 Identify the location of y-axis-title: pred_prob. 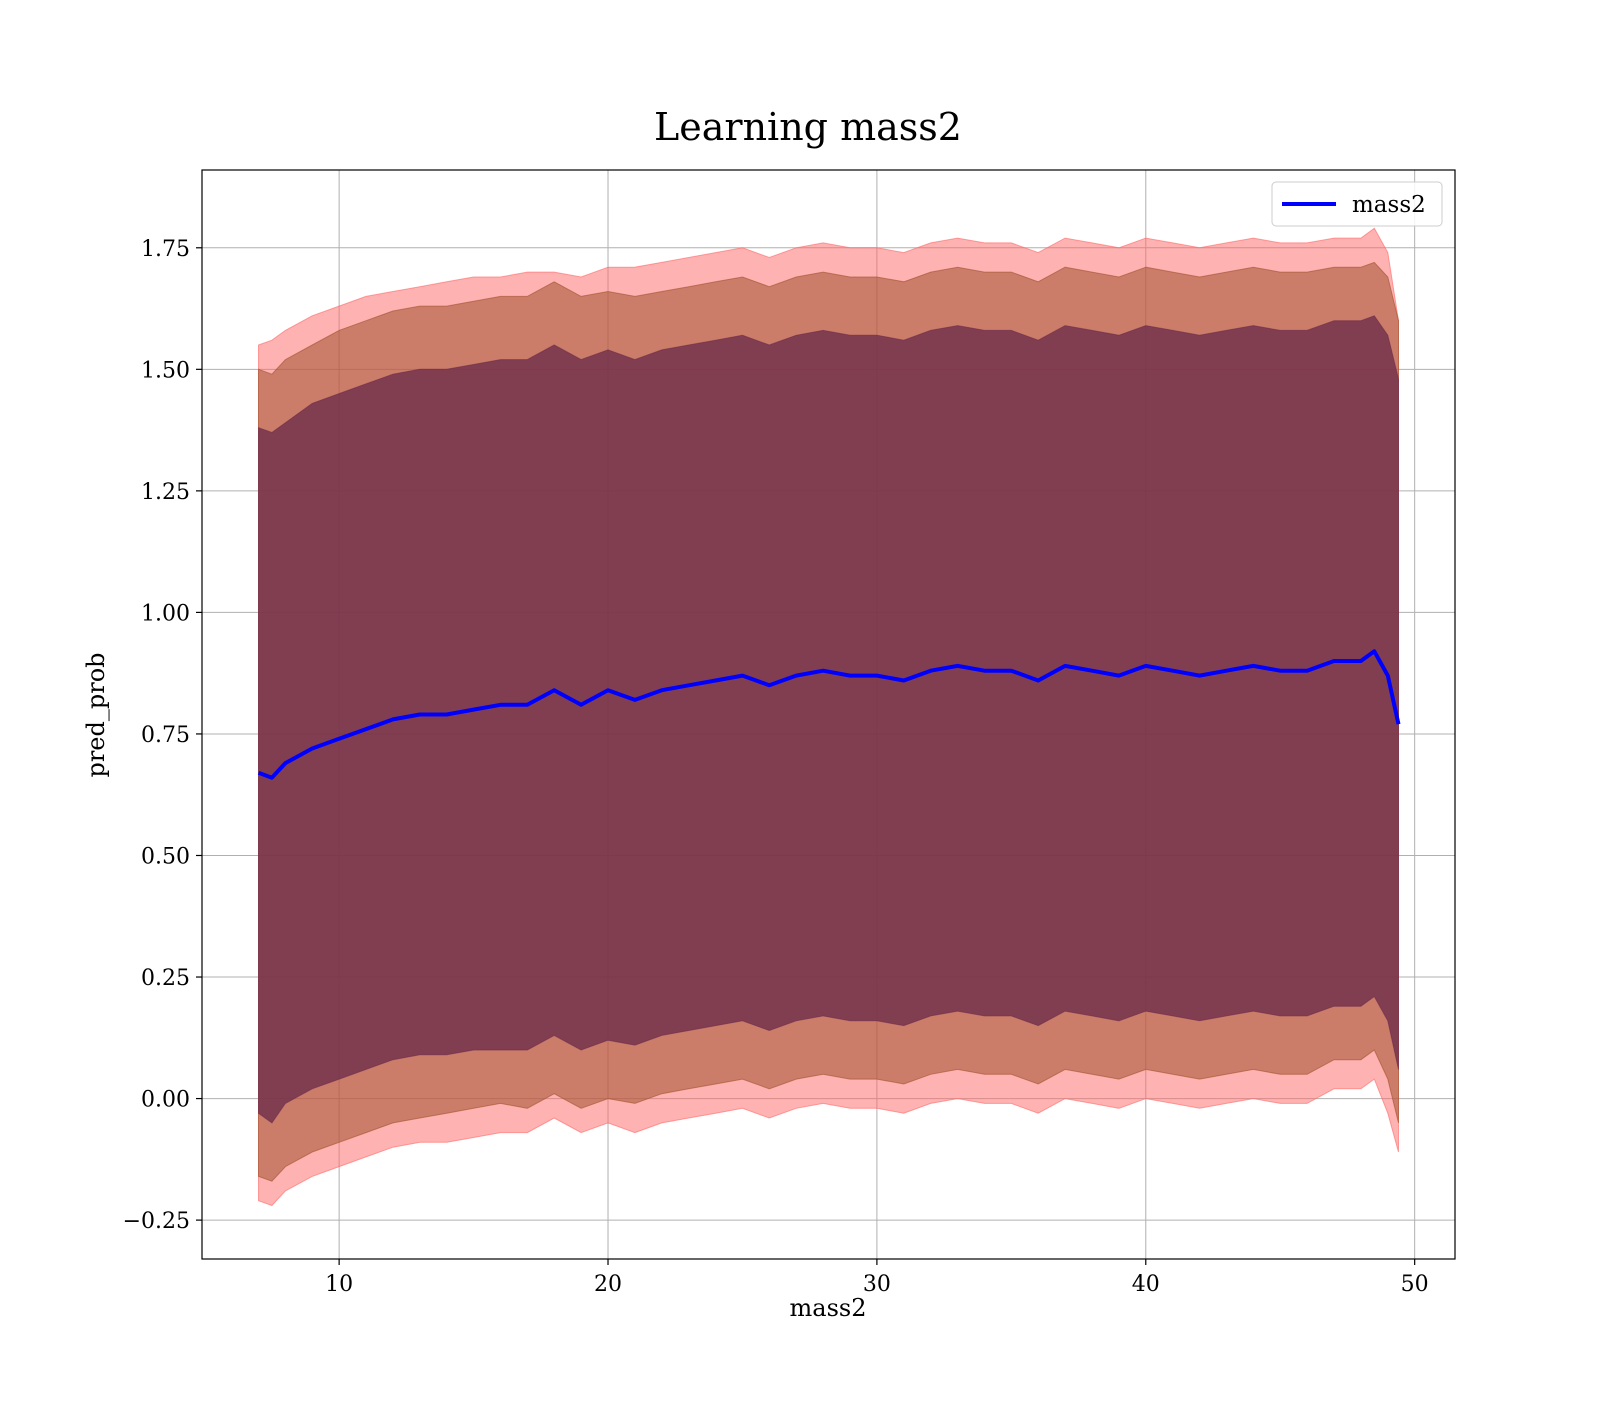
(96, 714).